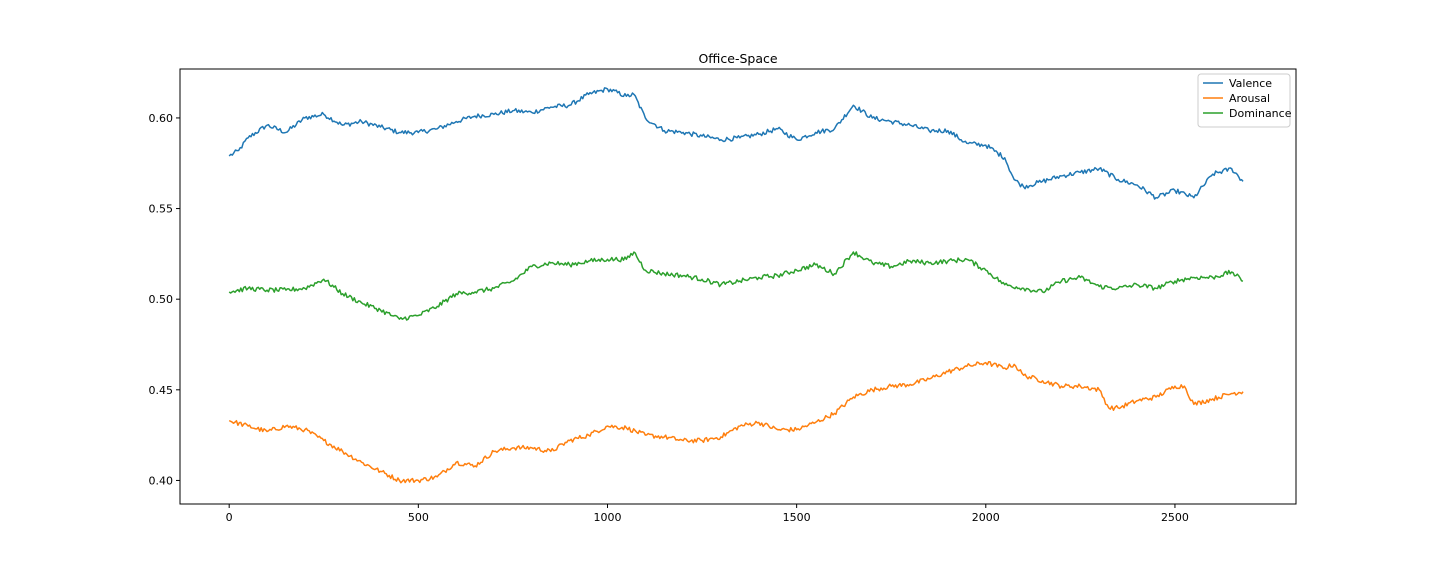 The image size is (1440, 576). What do you see at coordinates (1175, 517) in the screenshot?
I see `x-tick-label: 2500` at bounding box center [1175, 517].